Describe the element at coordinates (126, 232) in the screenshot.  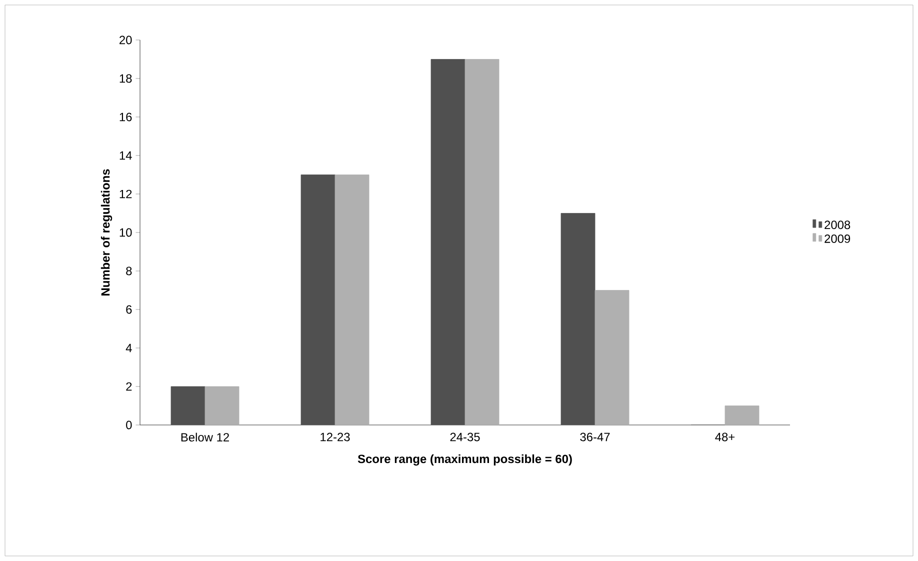
I see `y-tick-label: 10` at that location.